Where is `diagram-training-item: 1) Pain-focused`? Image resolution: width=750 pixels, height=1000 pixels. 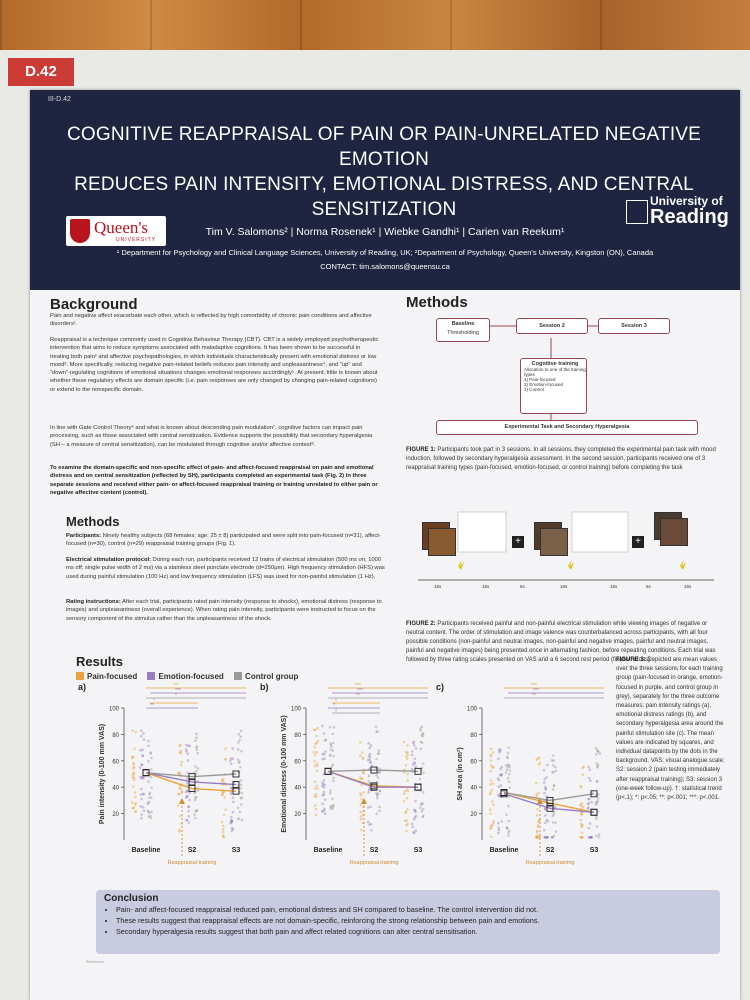 diagram-training-item: 1) Pain-focused is located at coordinates (540, 379).